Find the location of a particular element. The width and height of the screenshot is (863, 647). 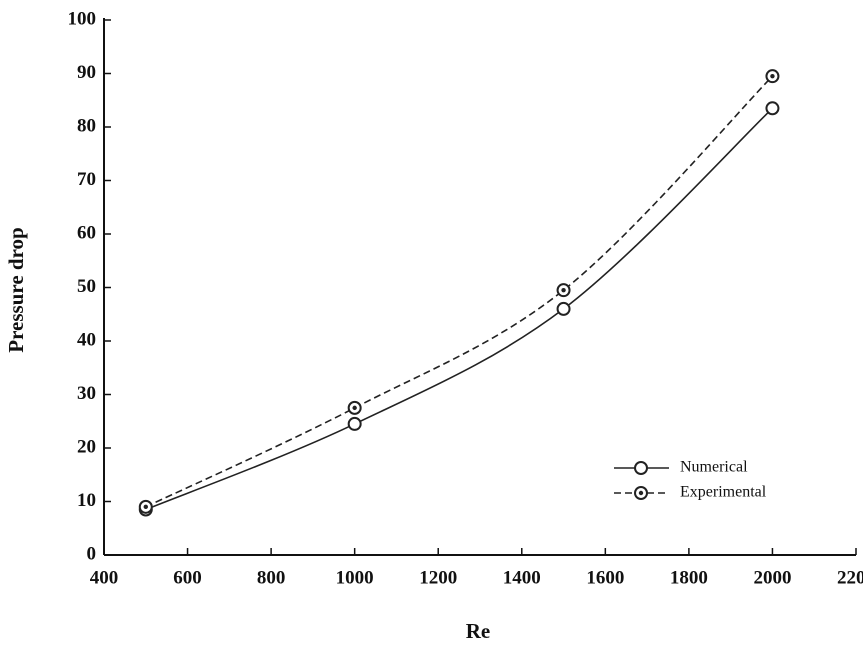

x-axis-label: Re is located at coordinates (478, 631).